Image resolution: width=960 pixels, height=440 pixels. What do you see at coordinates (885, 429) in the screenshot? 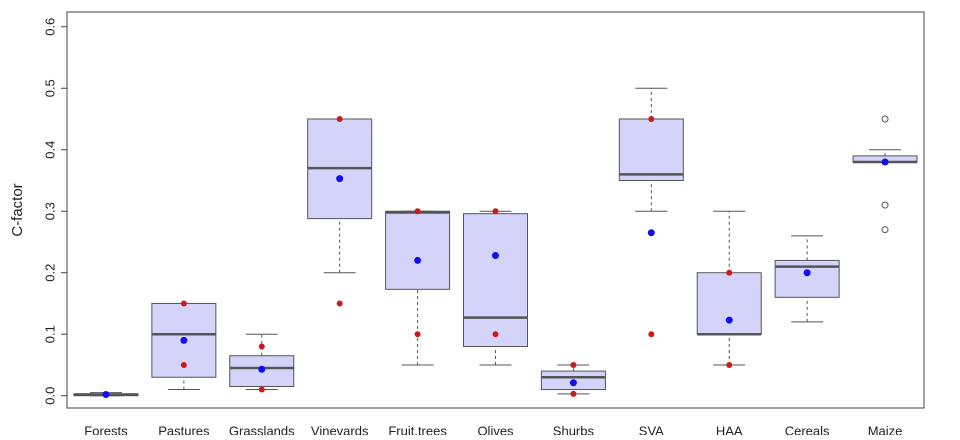
I see `x-tick-label: Maize` at bounding box center [885, 429].